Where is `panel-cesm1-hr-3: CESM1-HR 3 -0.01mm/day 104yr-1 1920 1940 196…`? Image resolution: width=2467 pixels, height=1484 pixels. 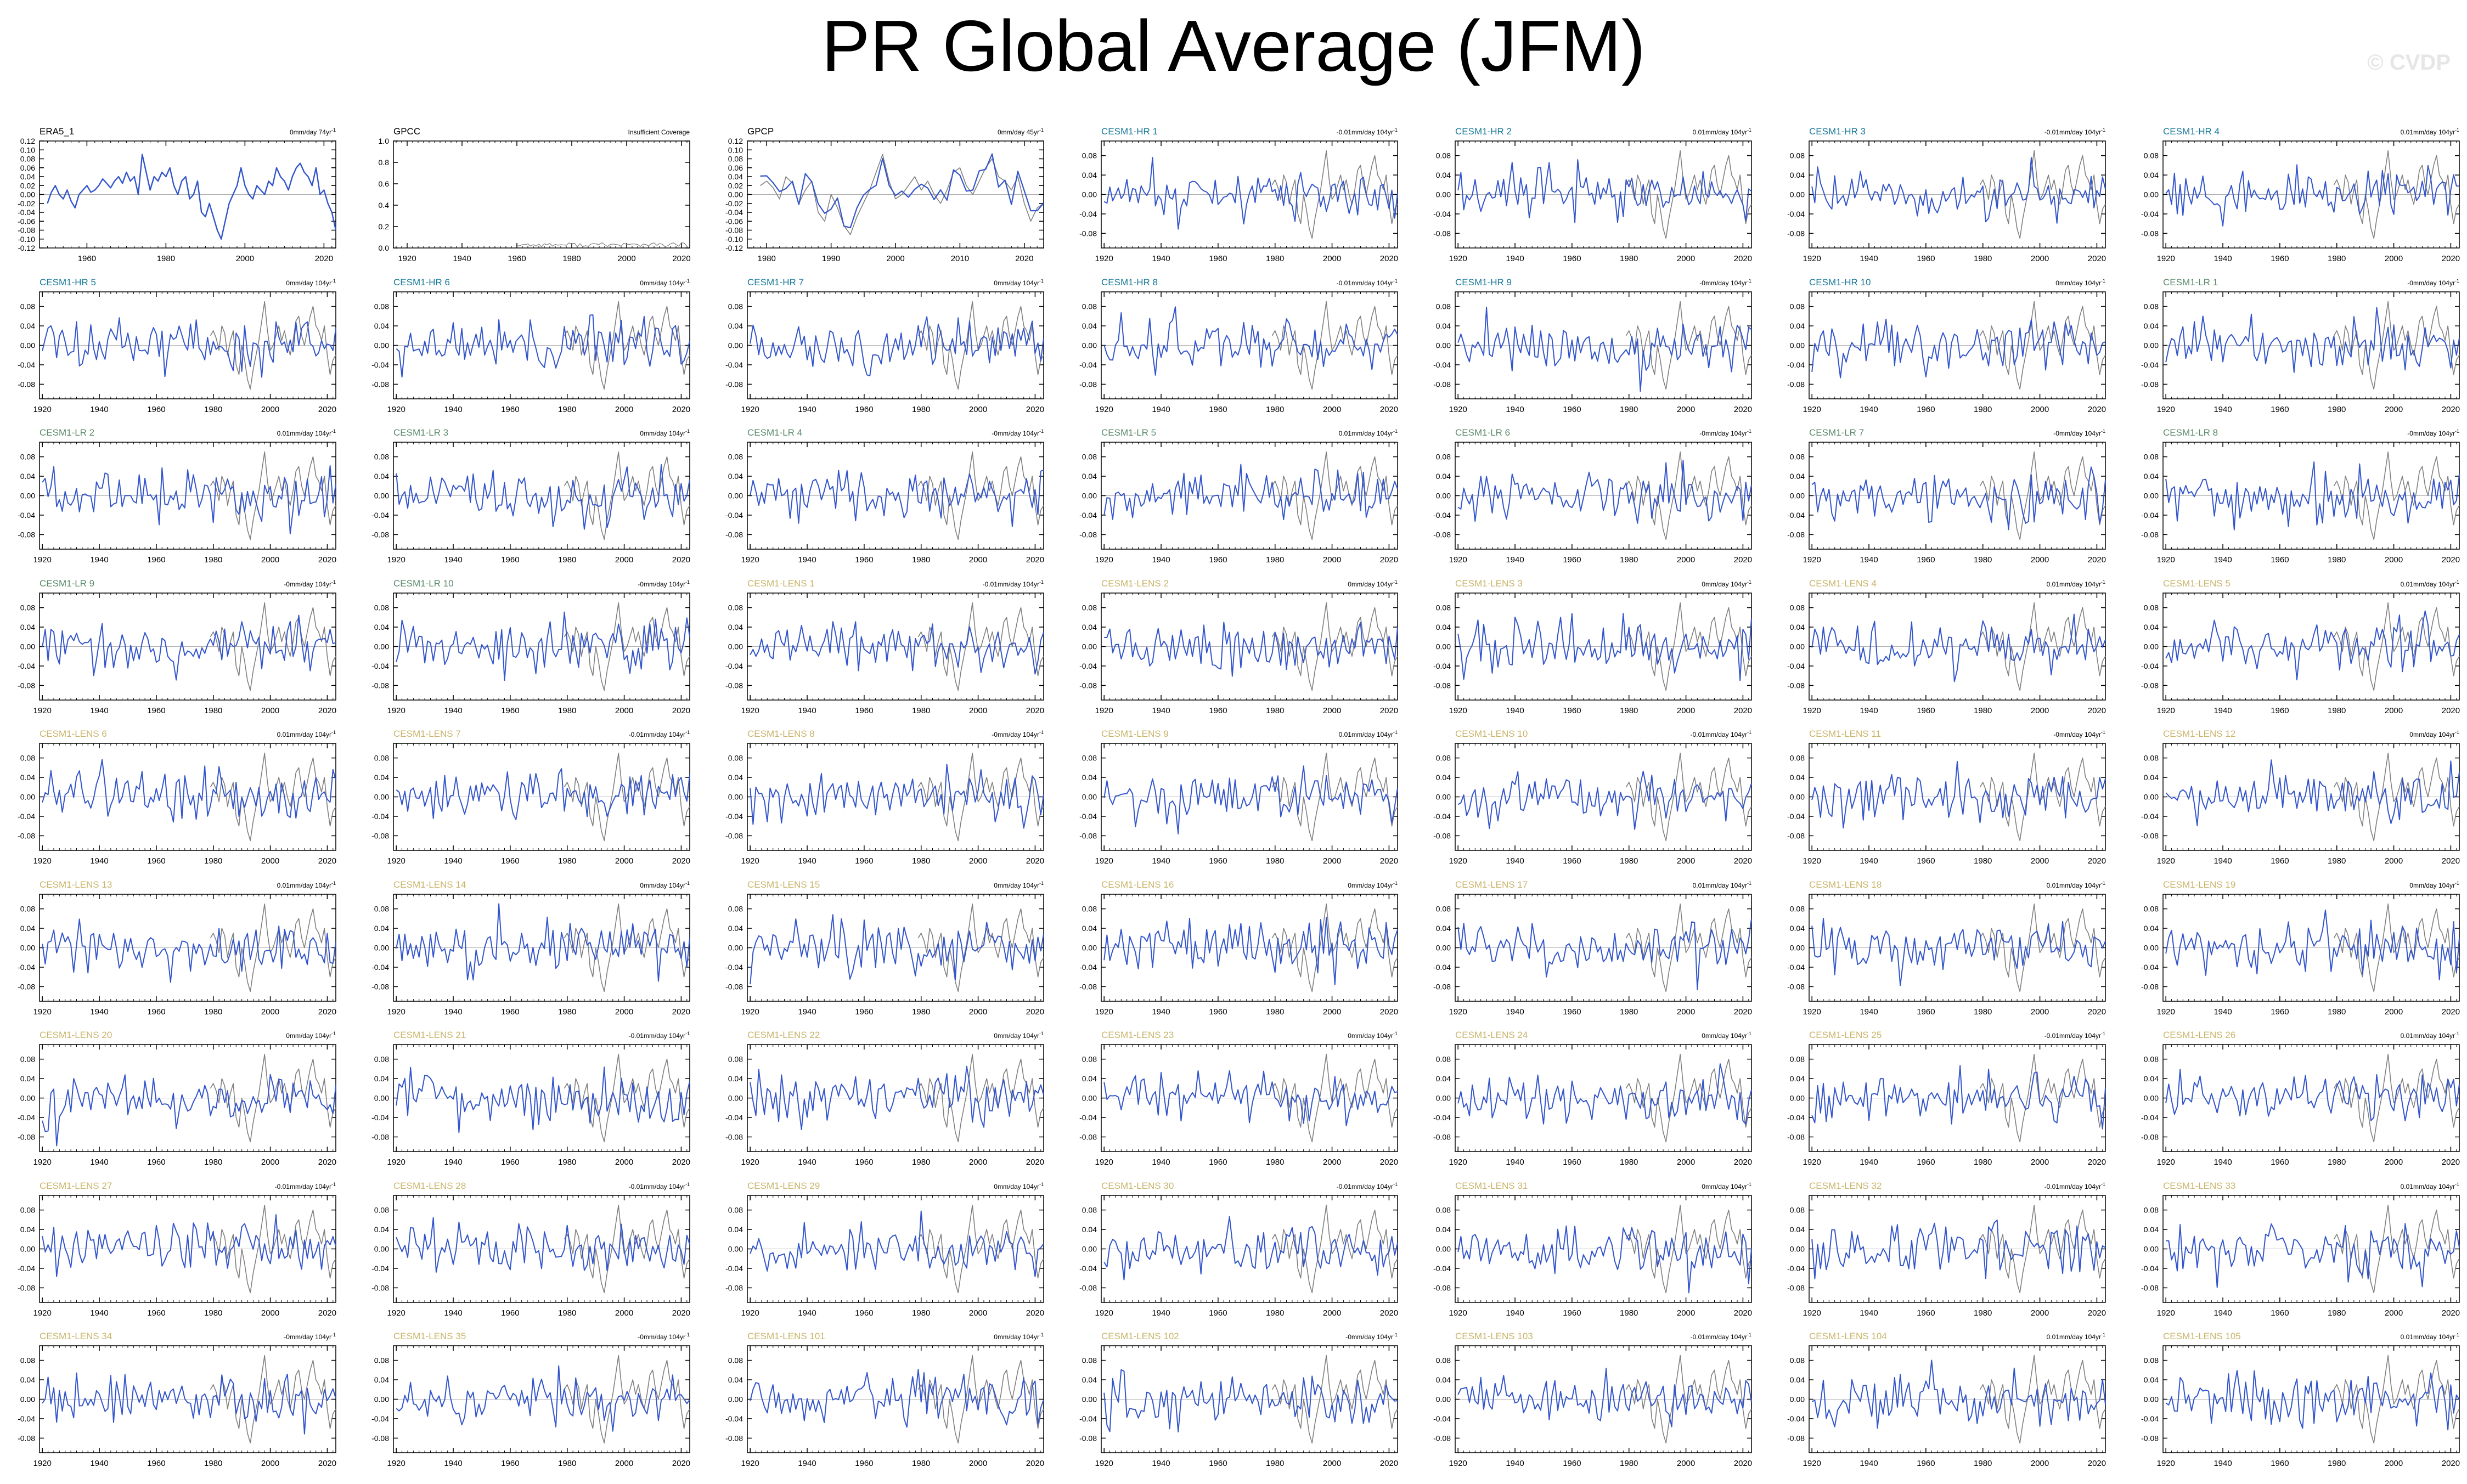 panel-cesm1-hr-3: CESM1-HR 3 -0.01mm/day 104yr-1 1920 1940 196… is located at coordinates (1946, 194).